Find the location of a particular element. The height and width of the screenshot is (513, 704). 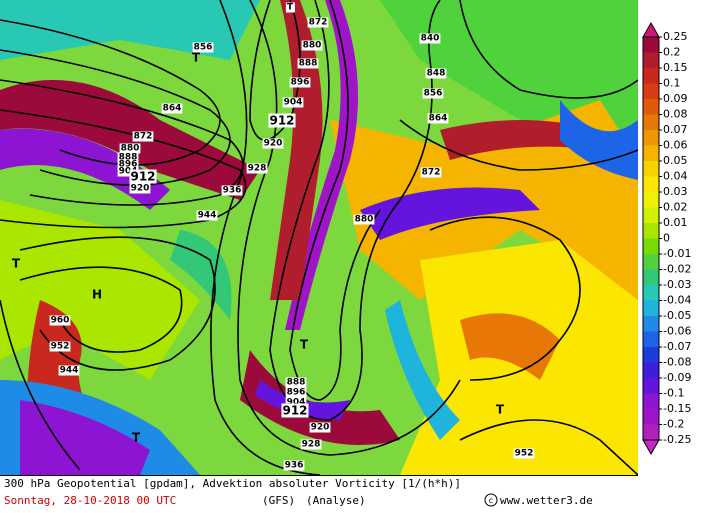

map-label: 952 is located at coordinates (524, 454).